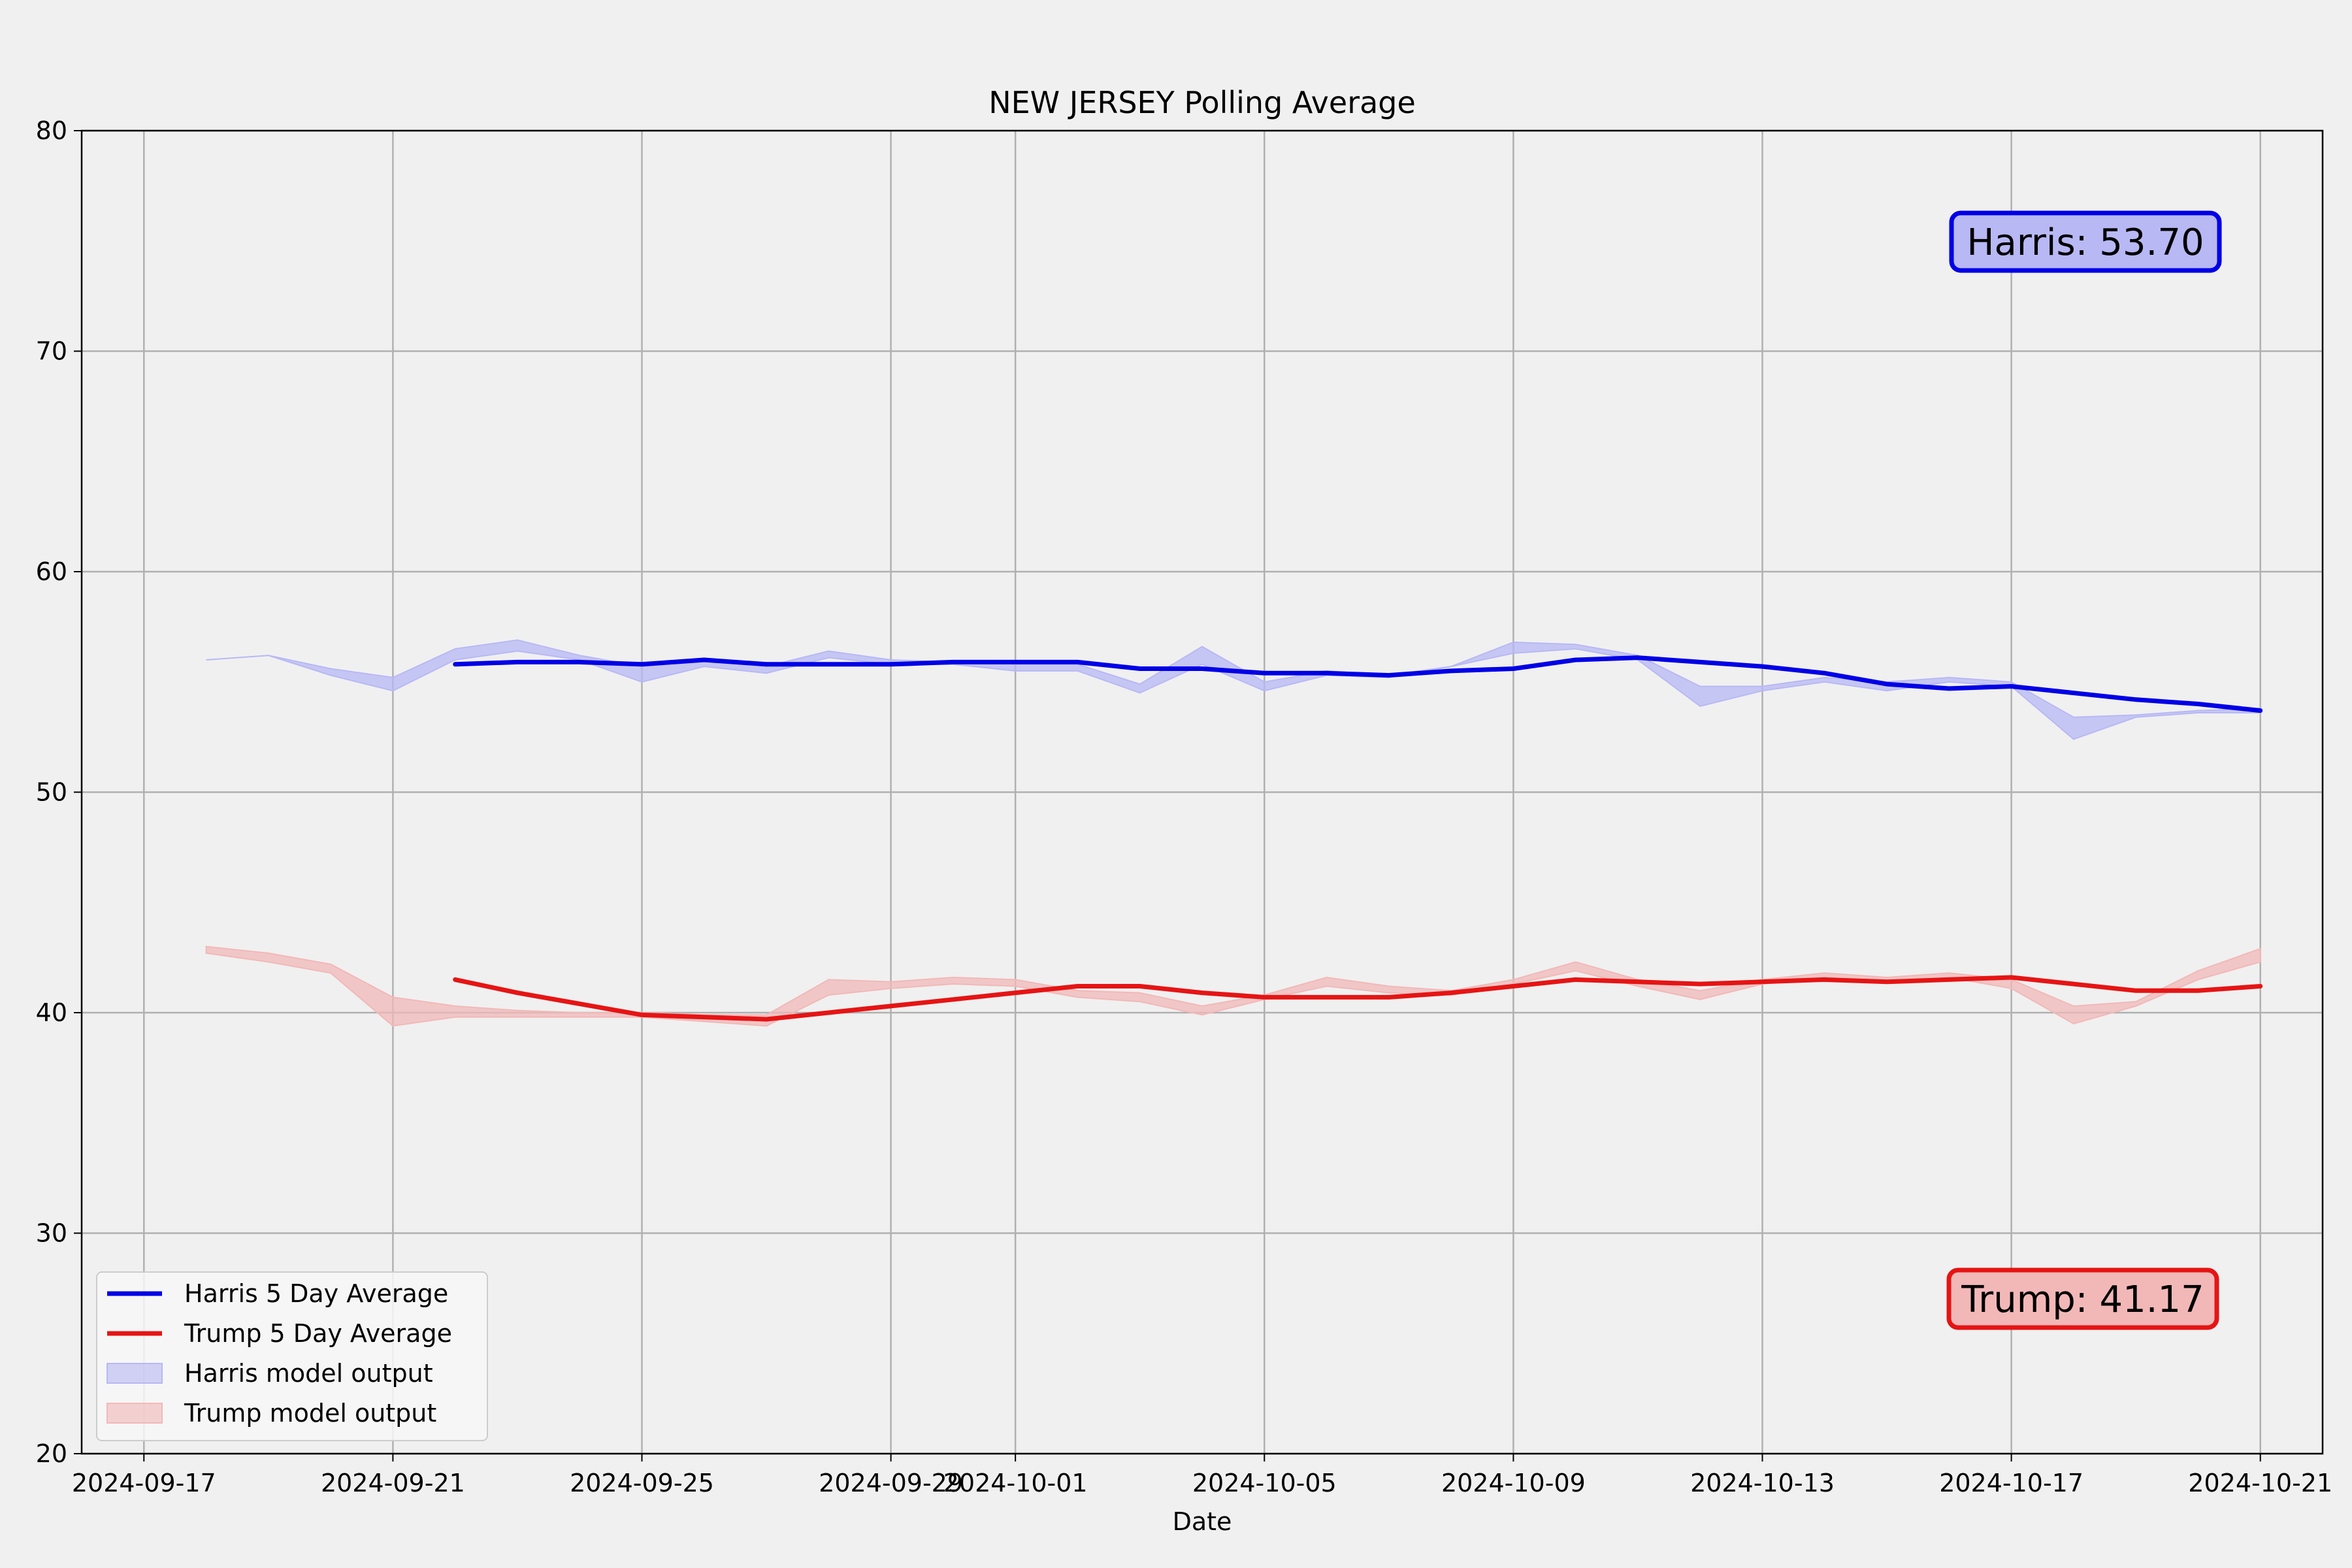 The image size is (2352, 1568). I want to click on x-tick-label: 2024-10-17, so click(2011, 1483).